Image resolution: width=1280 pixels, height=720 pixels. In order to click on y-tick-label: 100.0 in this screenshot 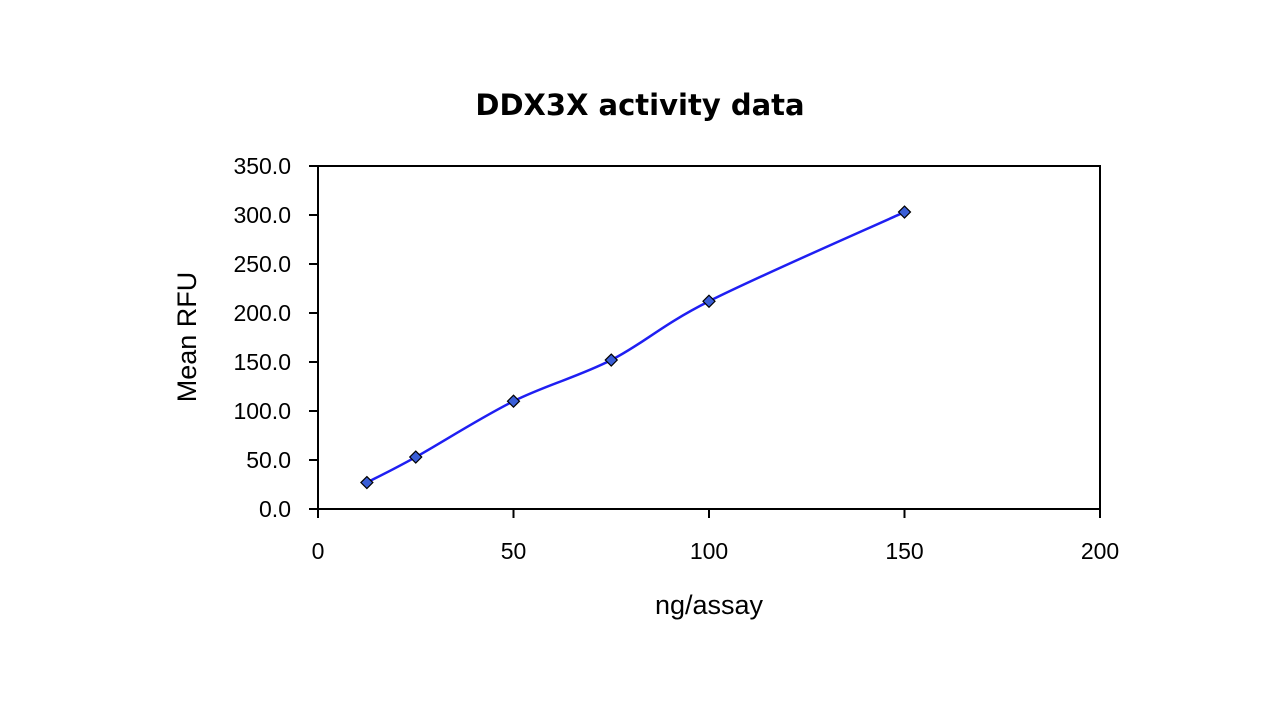, I will do `click(262, 411)`.